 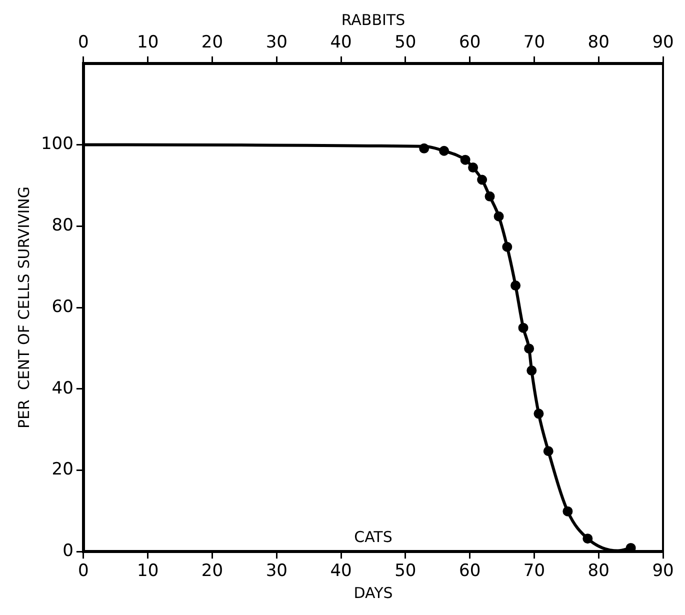 I want to click on x-tick-label: 80, so click(x=599, y=571).